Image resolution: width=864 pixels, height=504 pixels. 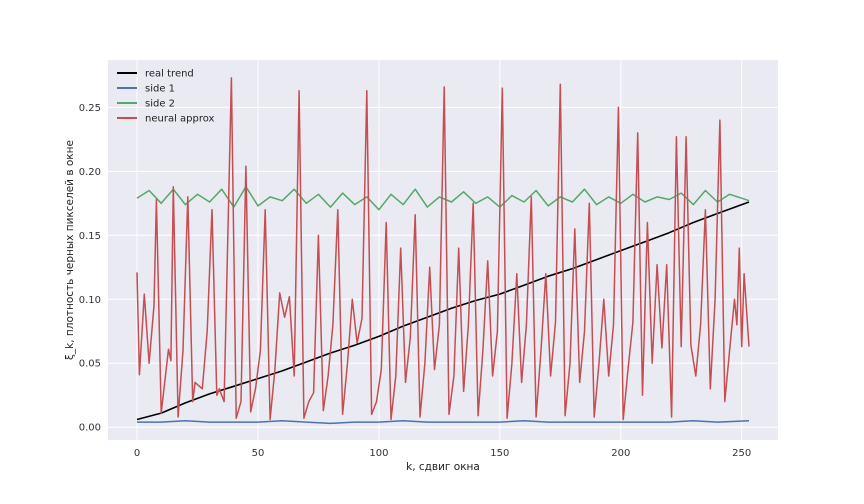 What do you see at coordinates (137, 453) in the screenshot?
I see `x-tick-label: 0` at bounding box center [137, 453].